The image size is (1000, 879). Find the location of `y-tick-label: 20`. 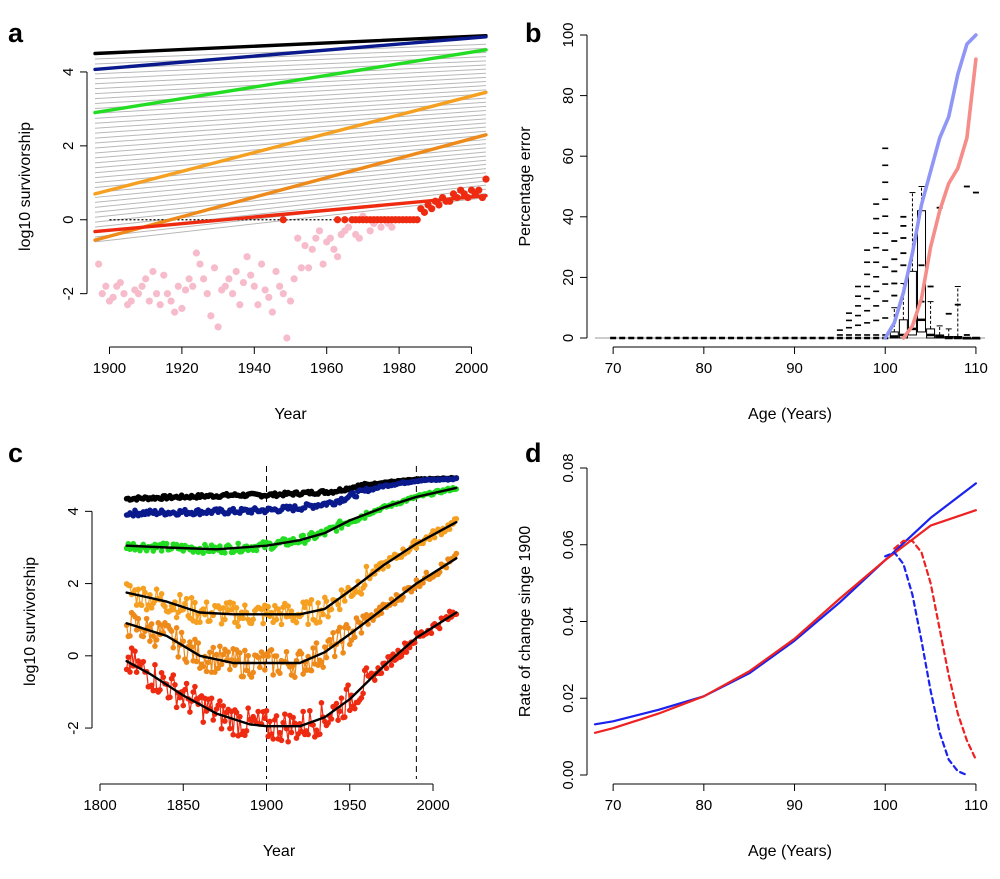

y-tick-label: 20 is located at coordinates (568, 277).